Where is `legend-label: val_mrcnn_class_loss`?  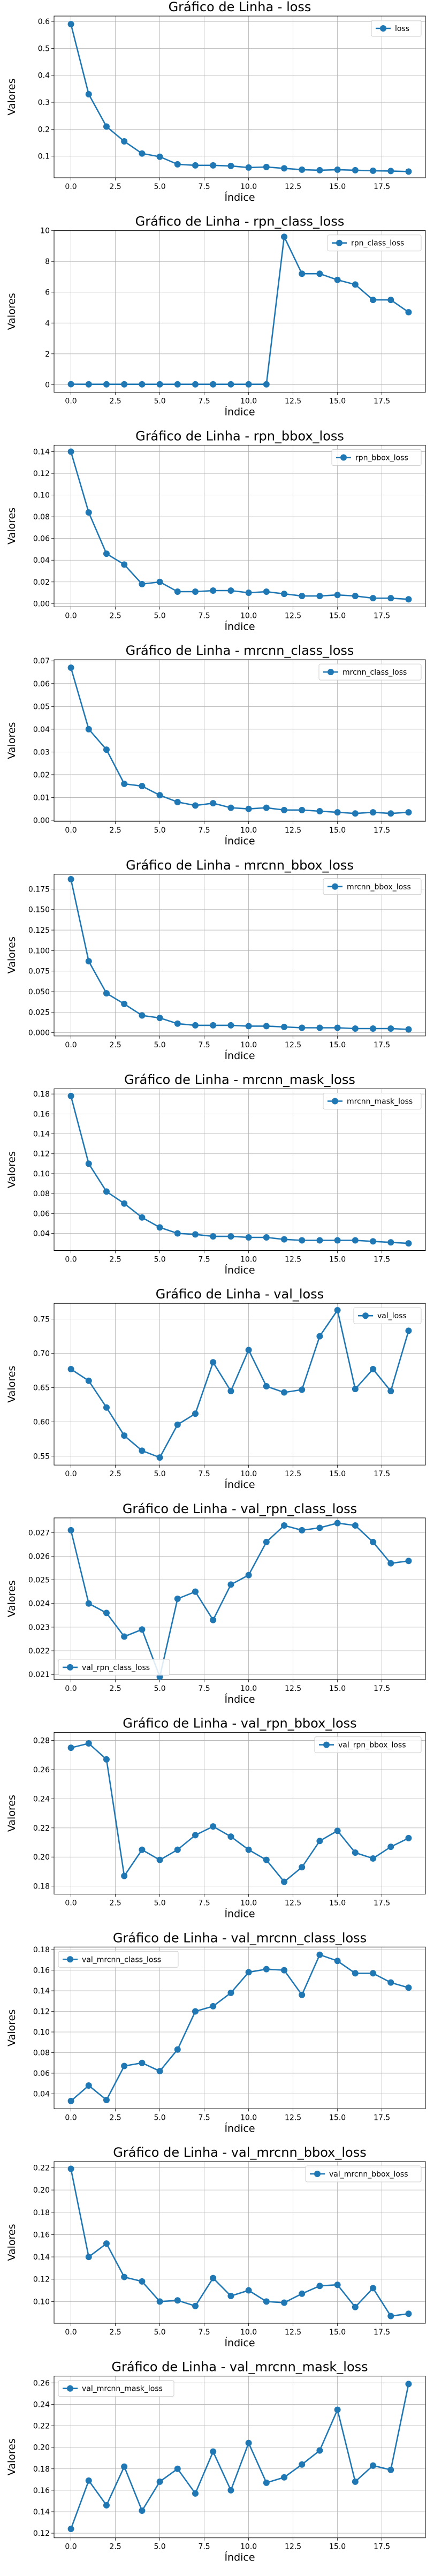 legend-label: val_mrcnn_class_loss is located at coordinates (122, 1959).